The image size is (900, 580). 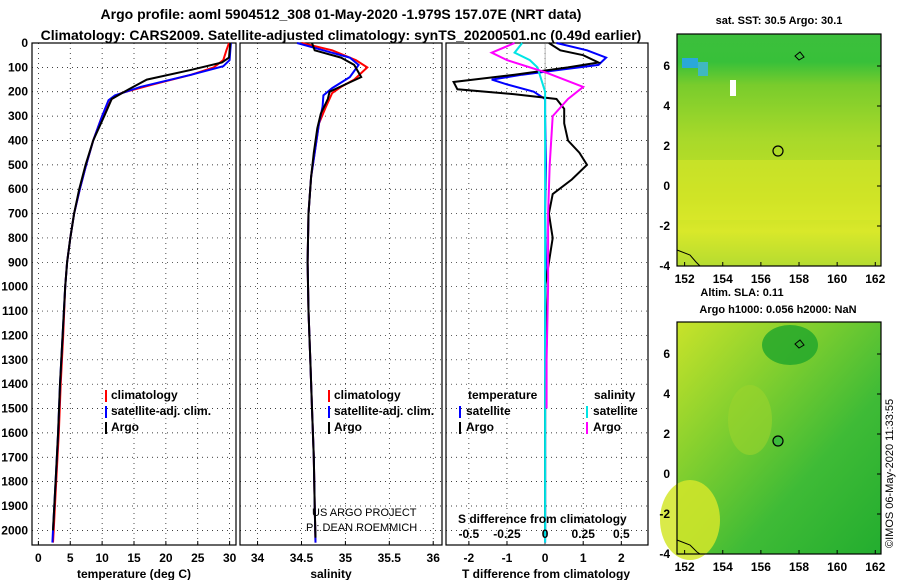 I want to click on sst-cool-patch, so click(x=690, y=63).